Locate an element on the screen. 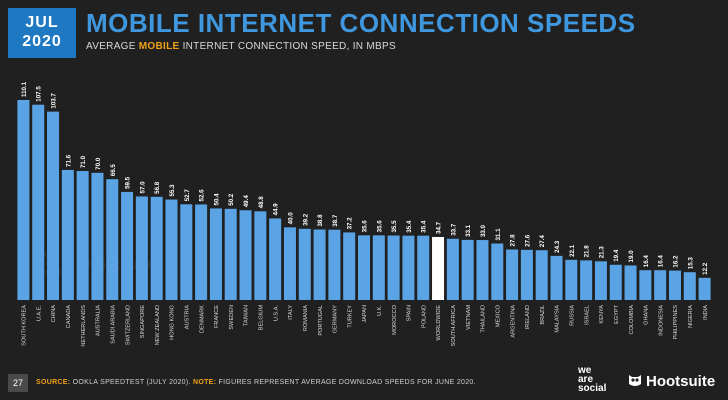  data-label: 24.3 is located at coordinates (557, 246).